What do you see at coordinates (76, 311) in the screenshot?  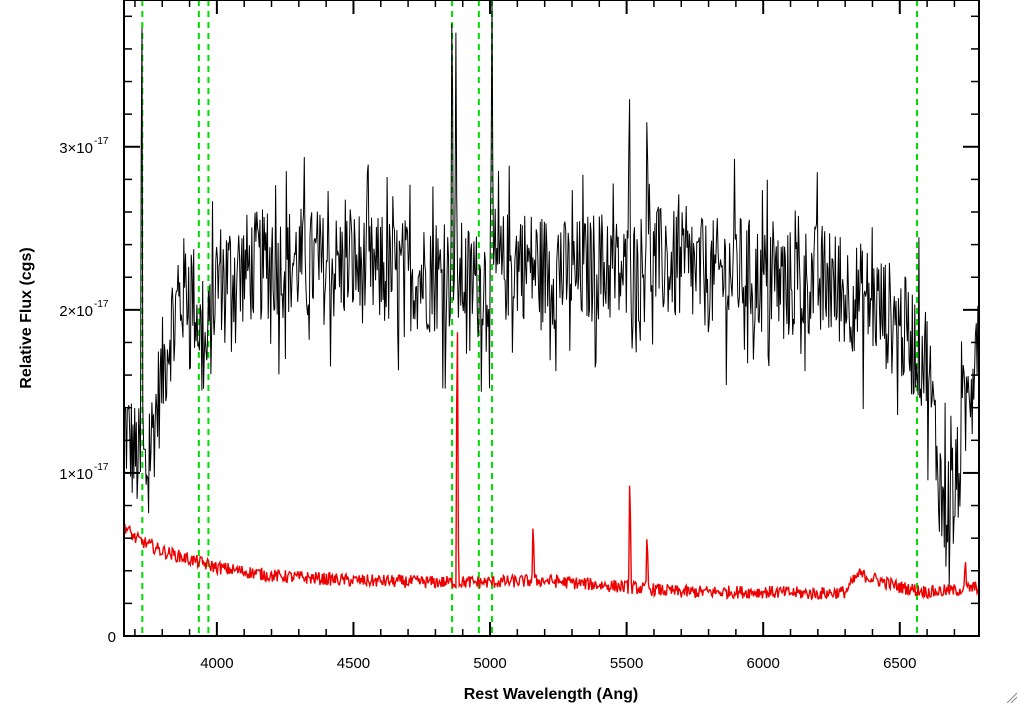 I see `y-tick-label-2: 2×10` at bounding box center [76, 311].